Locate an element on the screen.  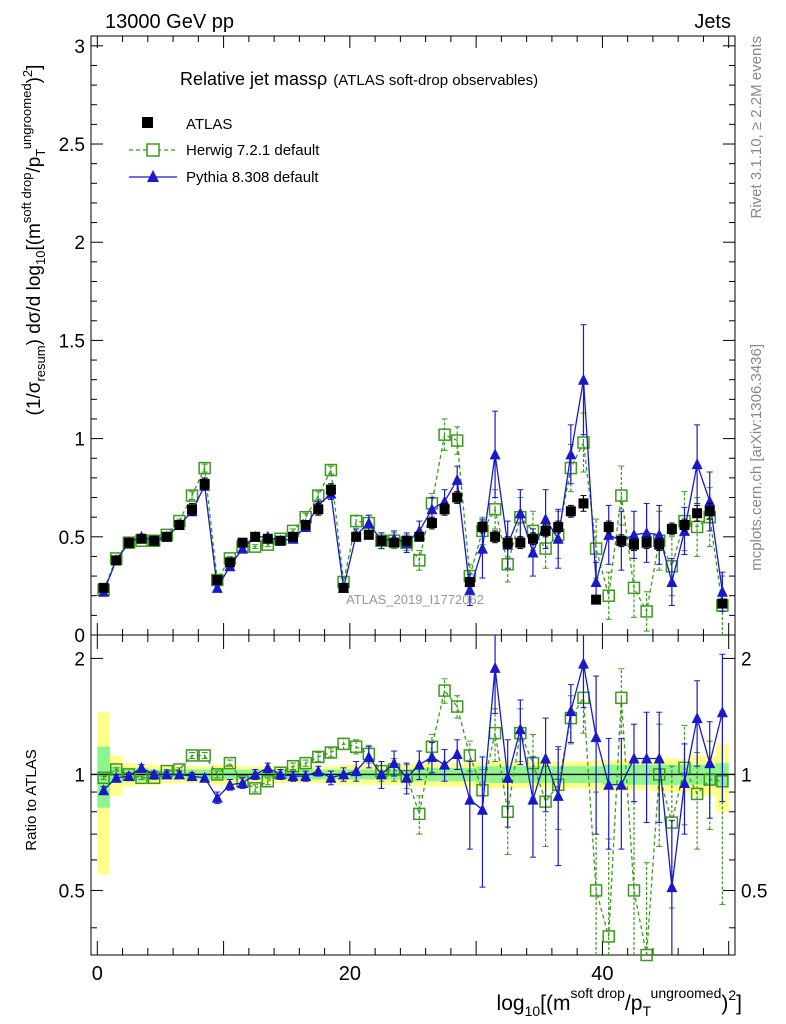
header-right: Jets is located at coordinates (712, 22).